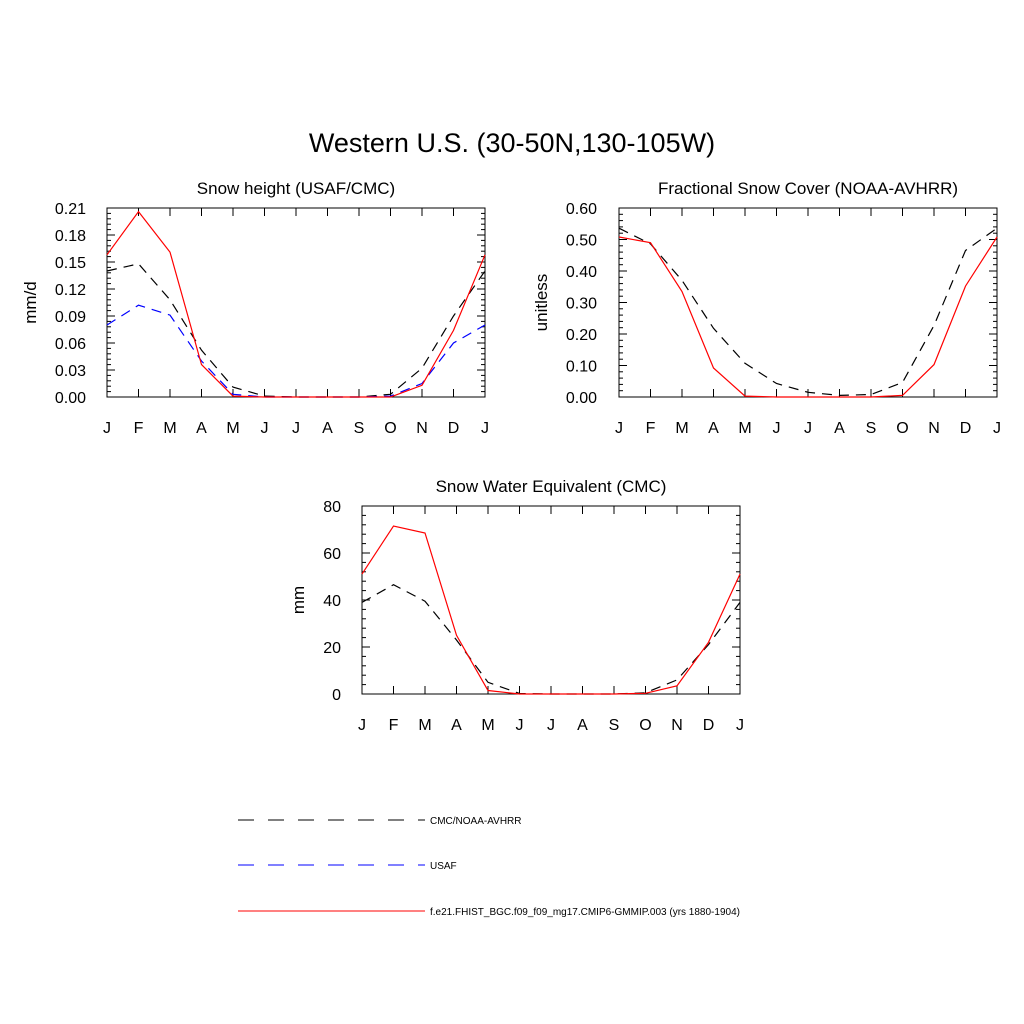 The image size is (1024, 1024). What do you see at coordinates (70, 317) in the screenshot?
I see `y-tick-label: 0.09` at bounding box center [70, 317].